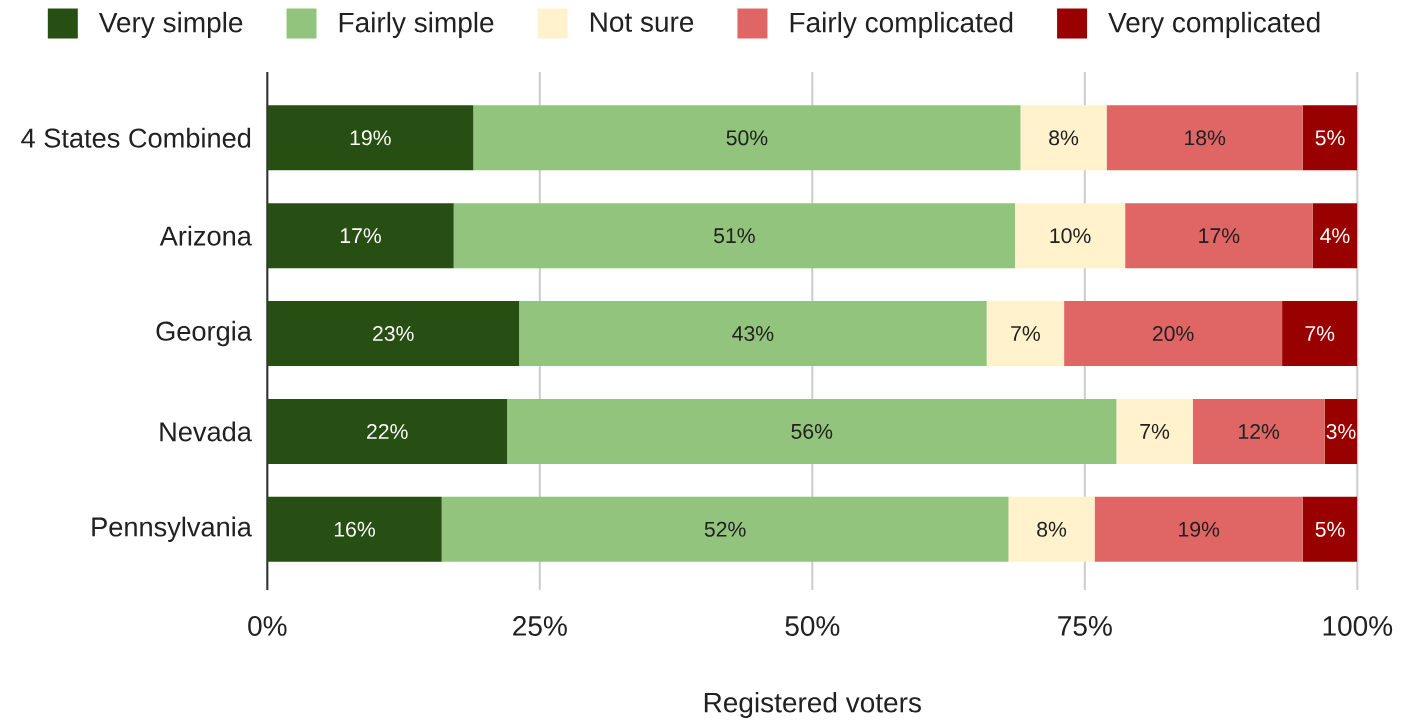  I want to click on x-axis-title: Registered voters, so click(812, 705).